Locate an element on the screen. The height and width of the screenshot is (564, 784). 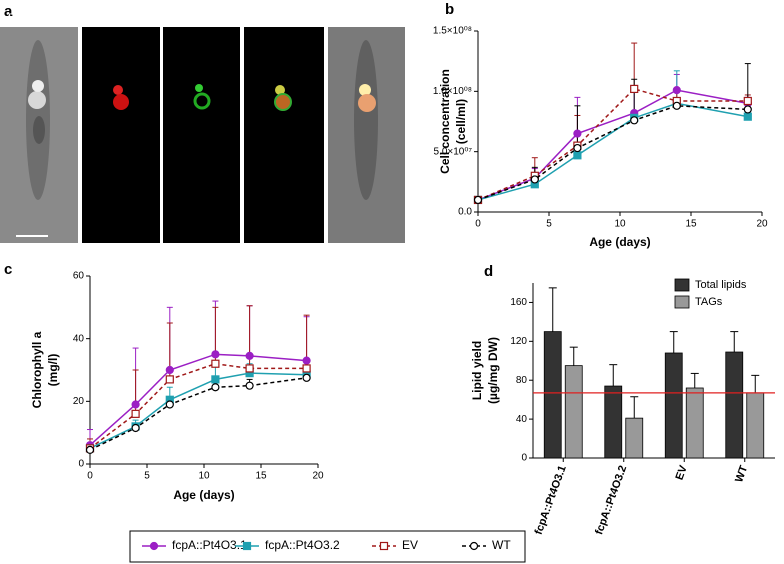
y-axis-label: (µg/mg DW) is located at coordinates (493, 370).